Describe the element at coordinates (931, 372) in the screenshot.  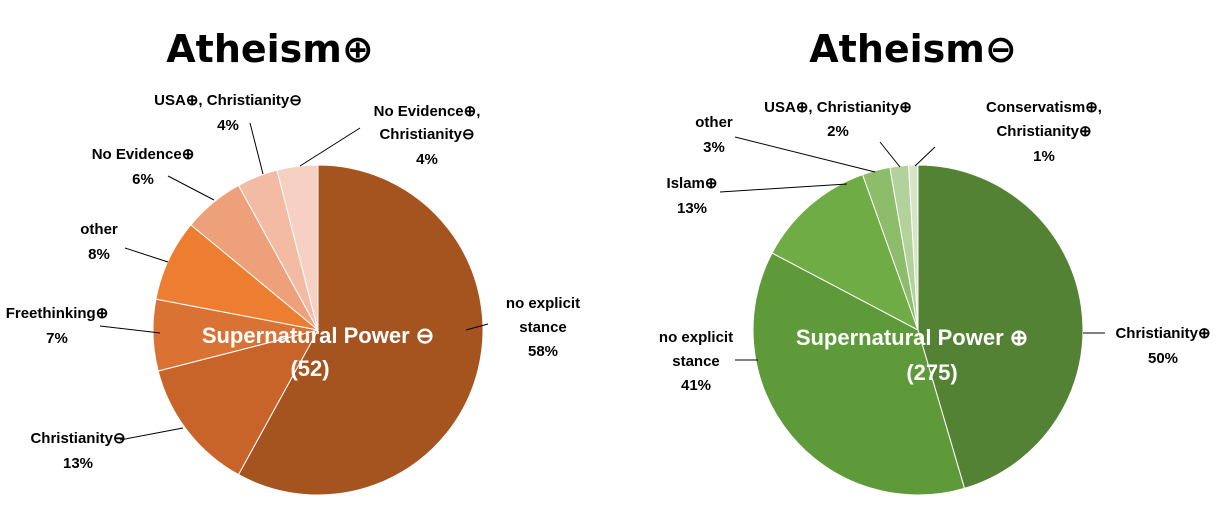
I see `center-count: (275)` at that location.